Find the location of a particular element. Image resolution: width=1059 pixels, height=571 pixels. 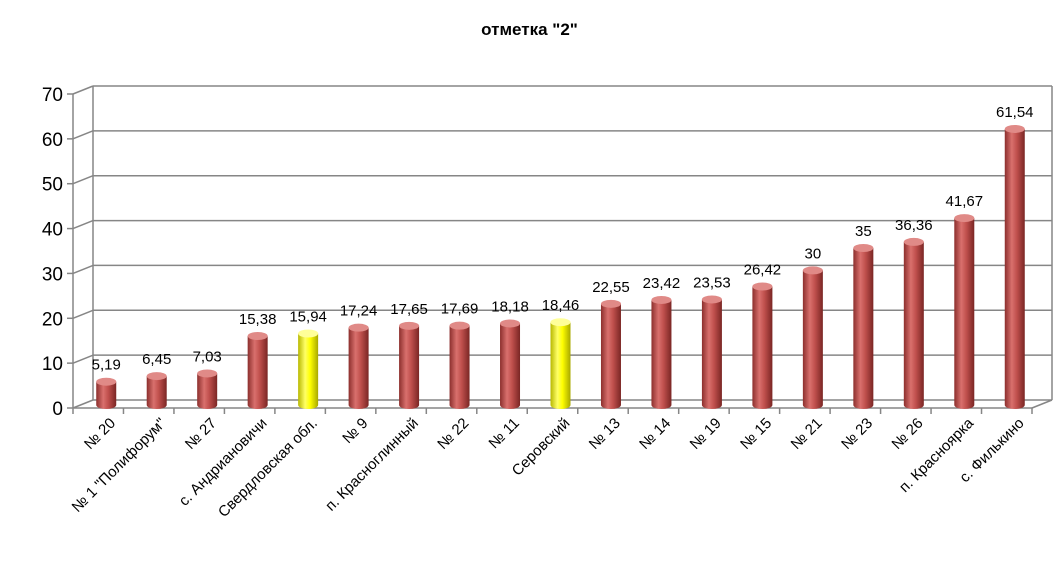

category-label: п. Красноглинный is located at coordinates (372, 465).